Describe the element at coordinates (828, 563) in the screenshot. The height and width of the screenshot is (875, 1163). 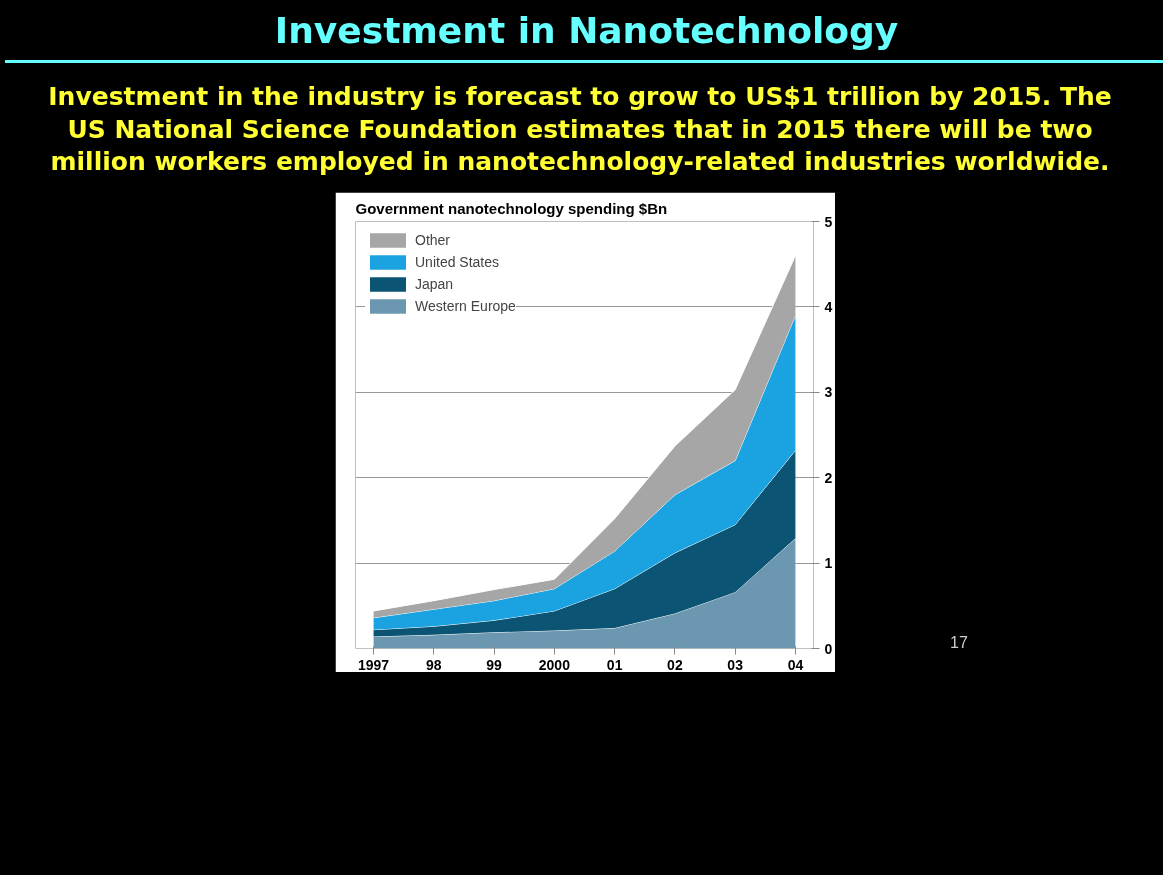
I see `y-tick-label: 1` at that location.